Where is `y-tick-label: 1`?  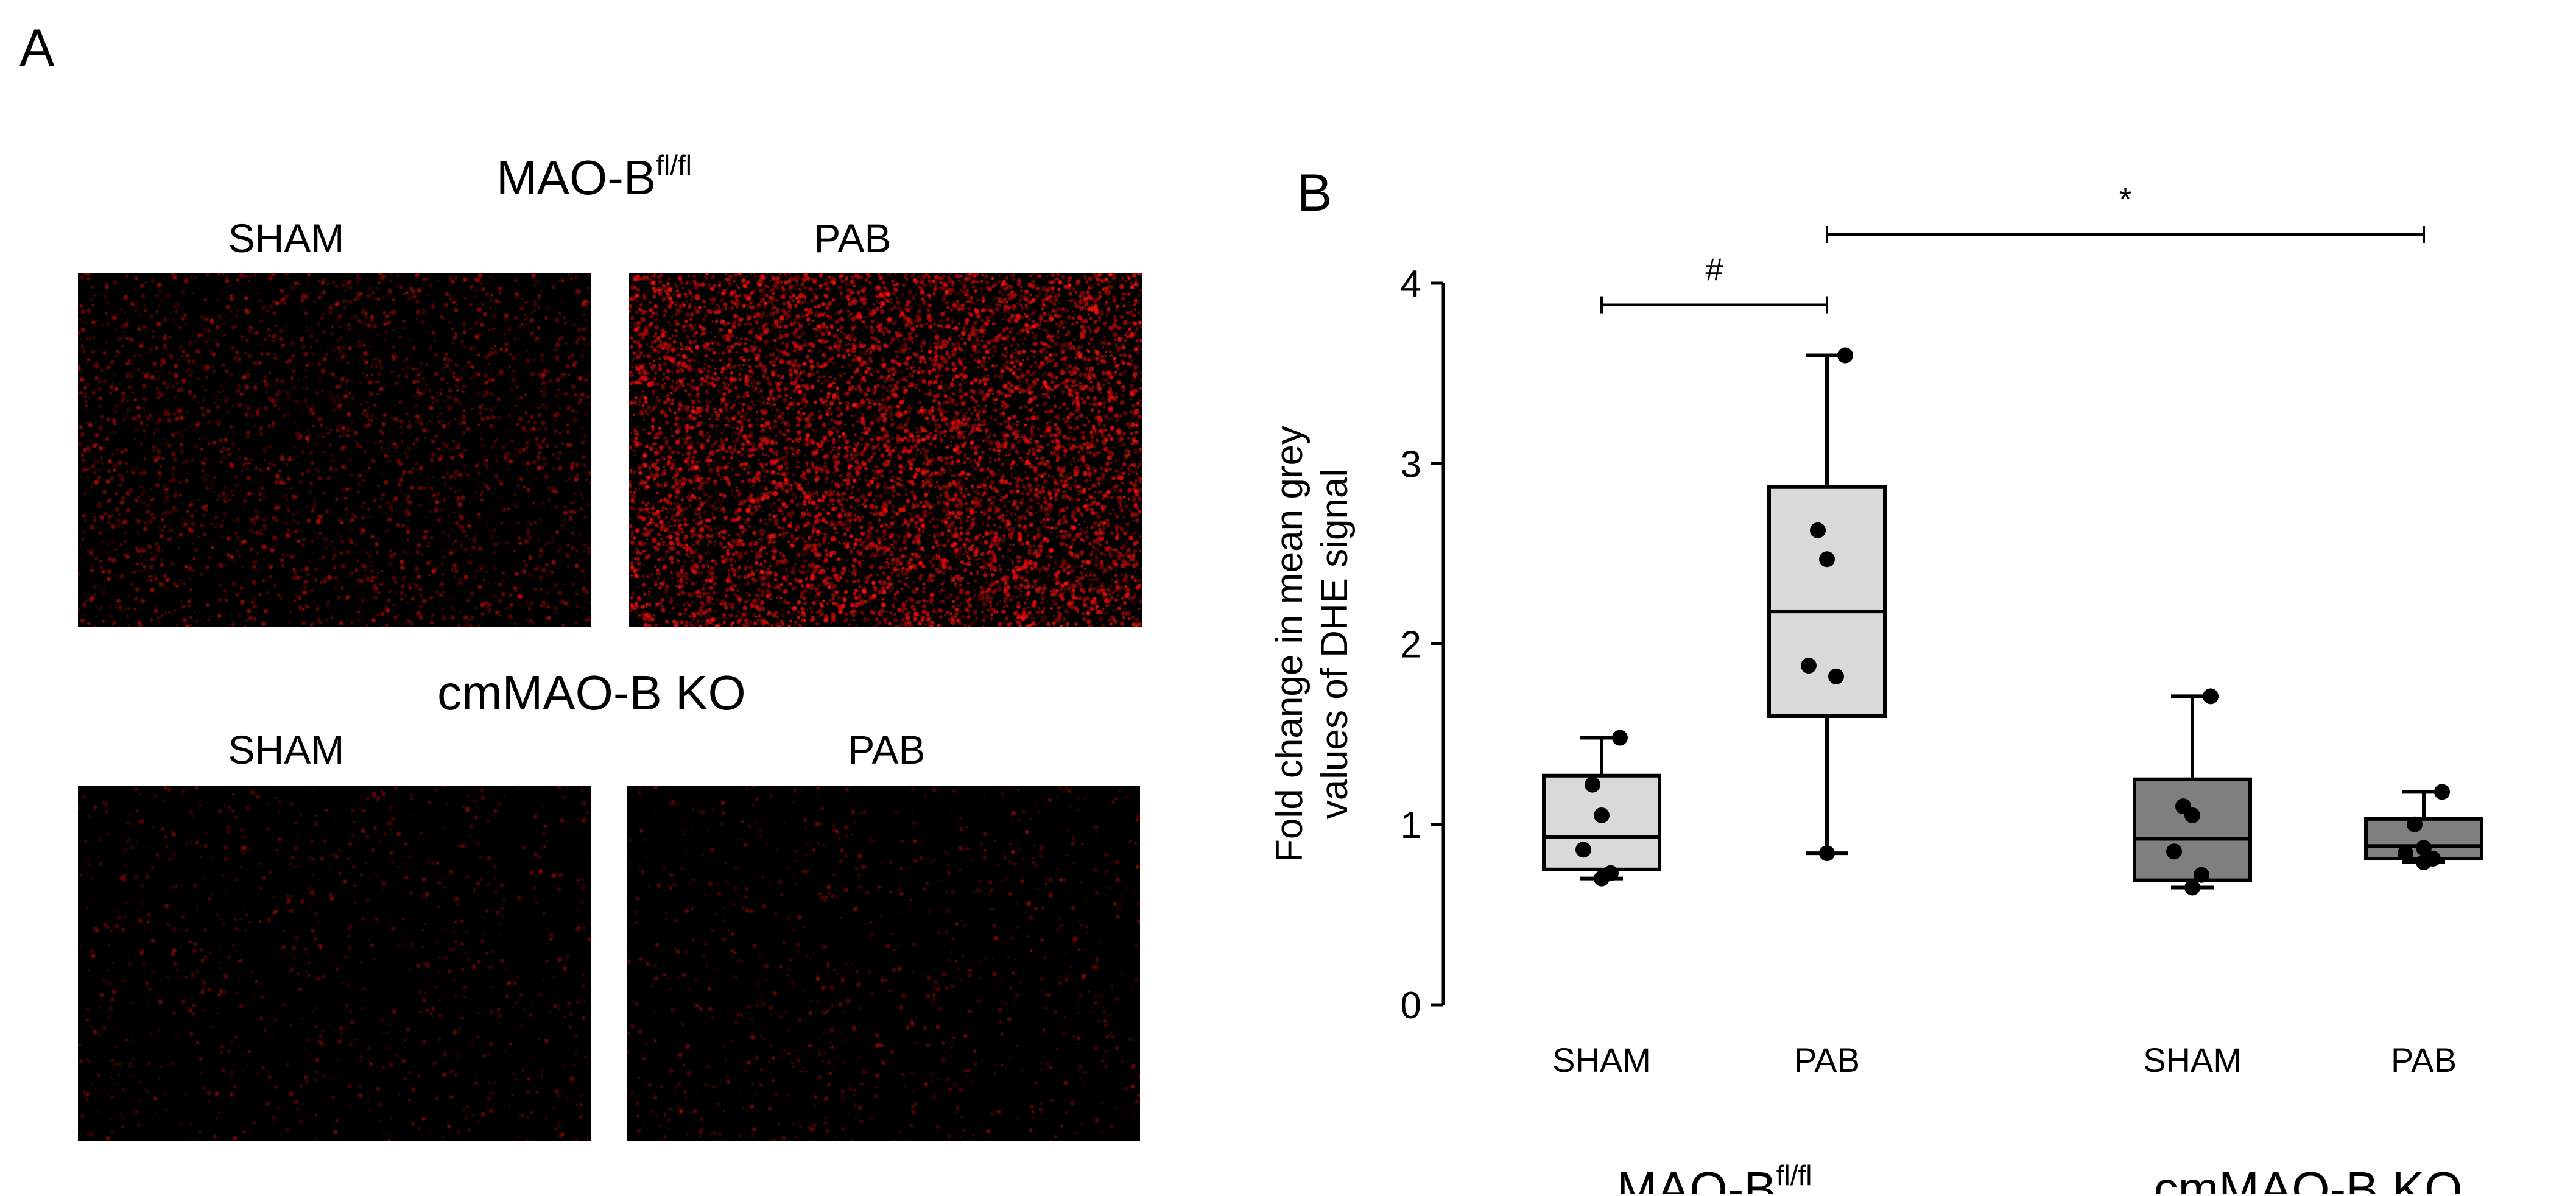
y-tick-label: 1 is located at coordinates (1411, 825).